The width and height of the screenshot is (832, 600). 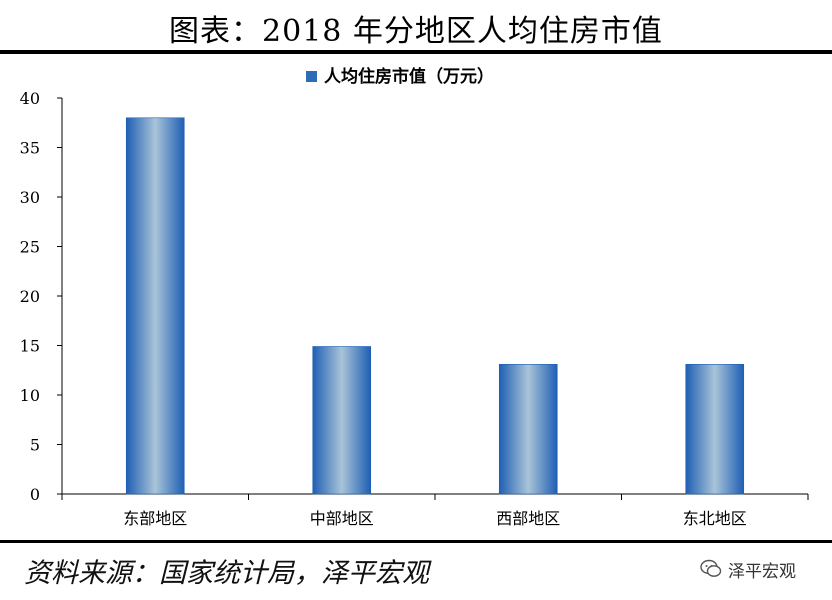 I want to click on wechat-icon, so click(x=711, y=569).